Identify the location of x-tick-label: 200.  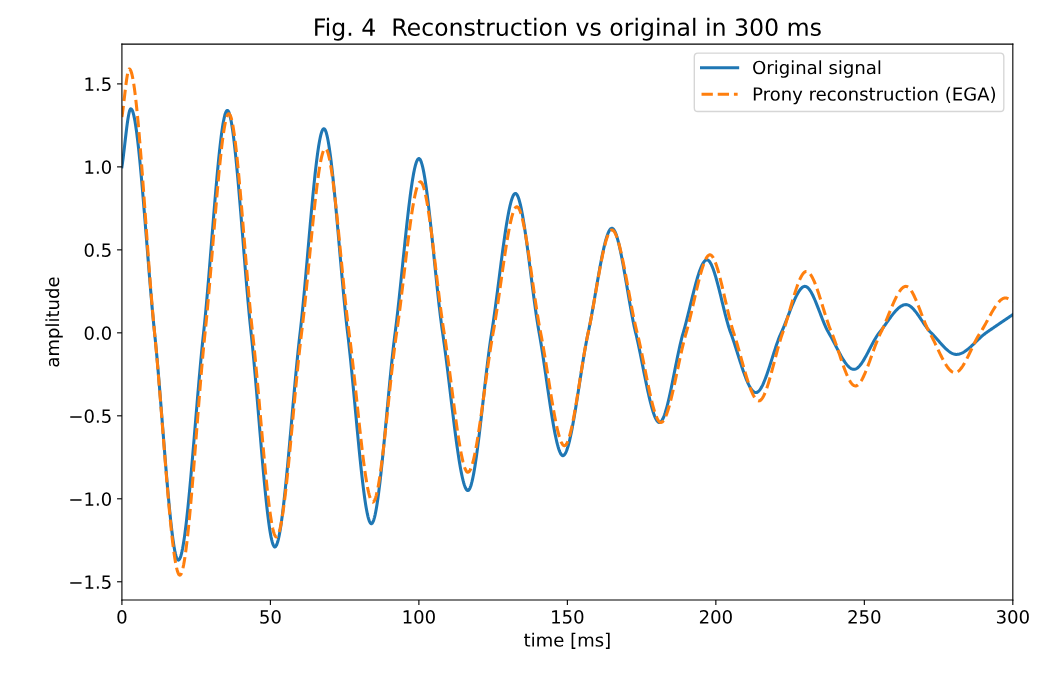
(715, 617).